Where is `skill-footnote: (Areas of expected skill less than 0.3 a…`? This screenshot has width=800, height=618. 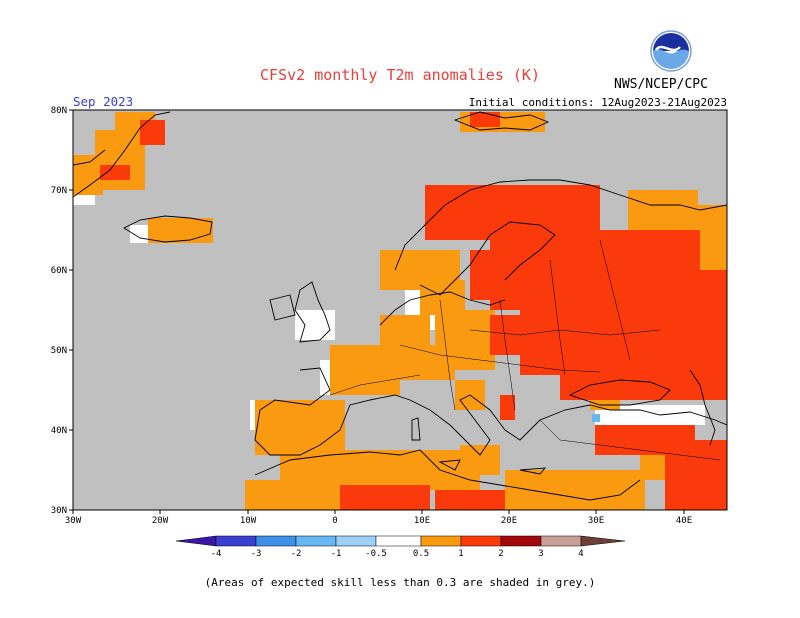 skill-footnote: (Areas of expected skill less than 0.3 a… is located at coordinates (400, 582).